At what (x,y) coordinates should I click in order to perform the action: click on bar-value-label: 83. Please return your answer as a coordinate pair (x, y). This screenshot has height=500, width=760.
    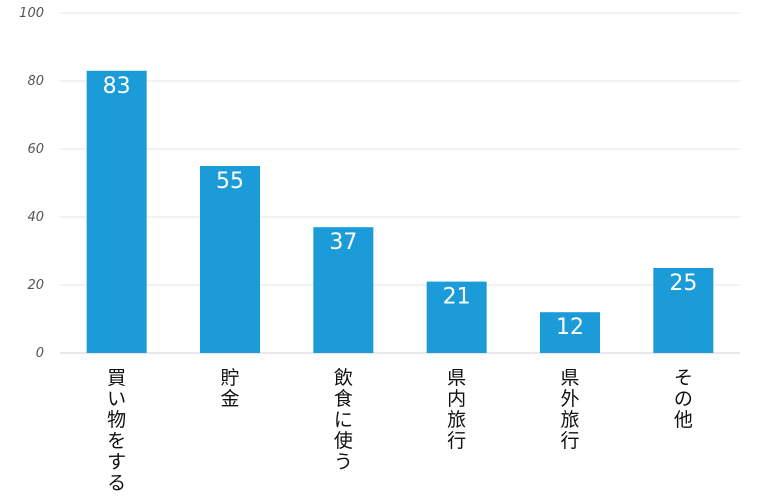
    Looking at the image, I should click on (117, 86).